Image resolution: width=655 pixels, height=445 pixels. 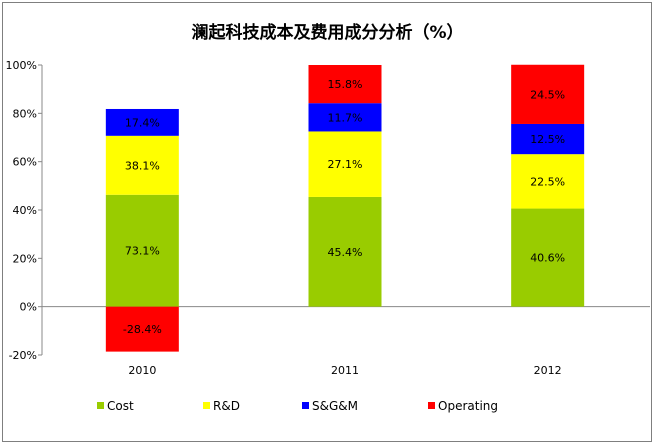 I want to click on y-tick-label: 100%, so click(x=21, y=65).